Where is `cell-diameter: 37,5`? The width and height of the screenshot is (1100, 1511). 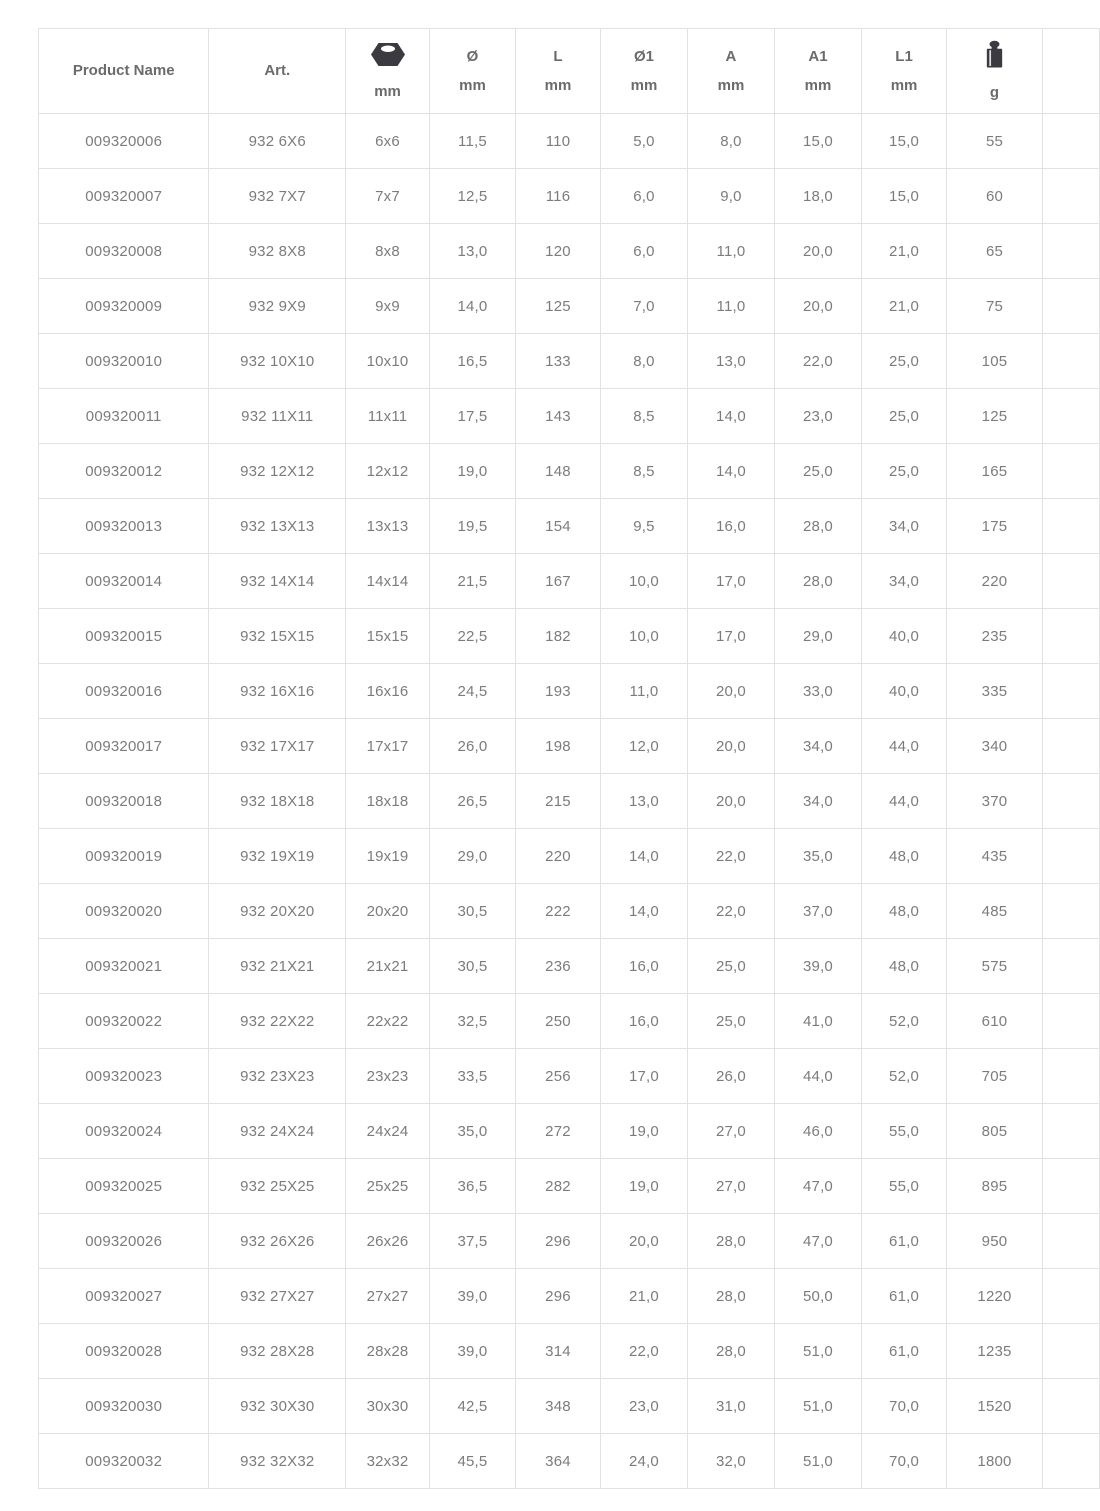 cell-diameter: 37,5 is located at coordinates (472, 1241).